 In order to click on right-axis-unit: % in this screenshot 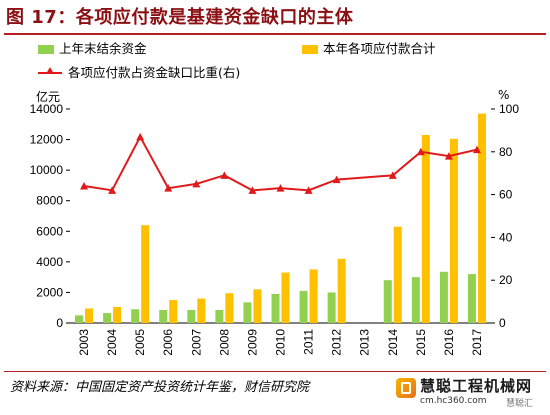, I will do `click(504, 95)`.